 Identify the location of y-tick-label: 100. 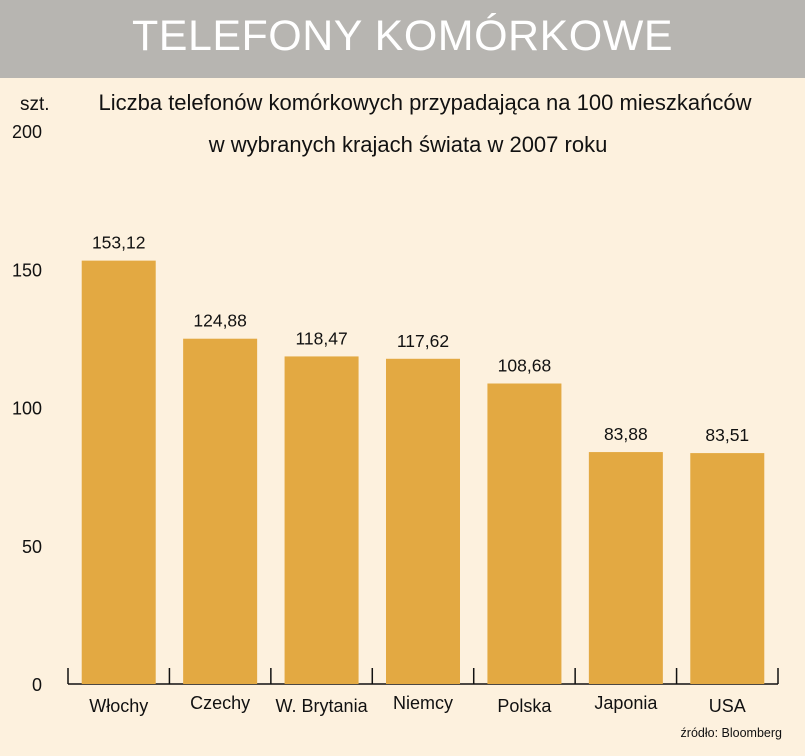
(27, 409).